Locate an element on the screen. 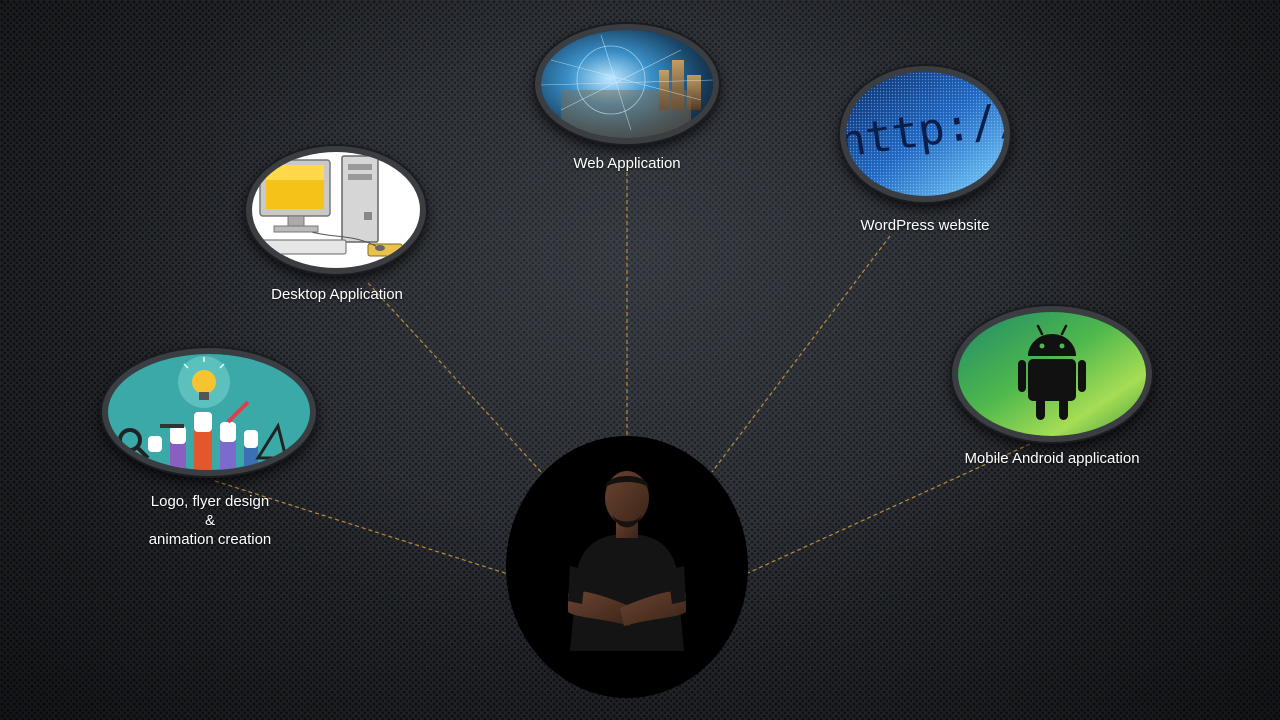  person-silhouette is located at coordinates (627, 561).